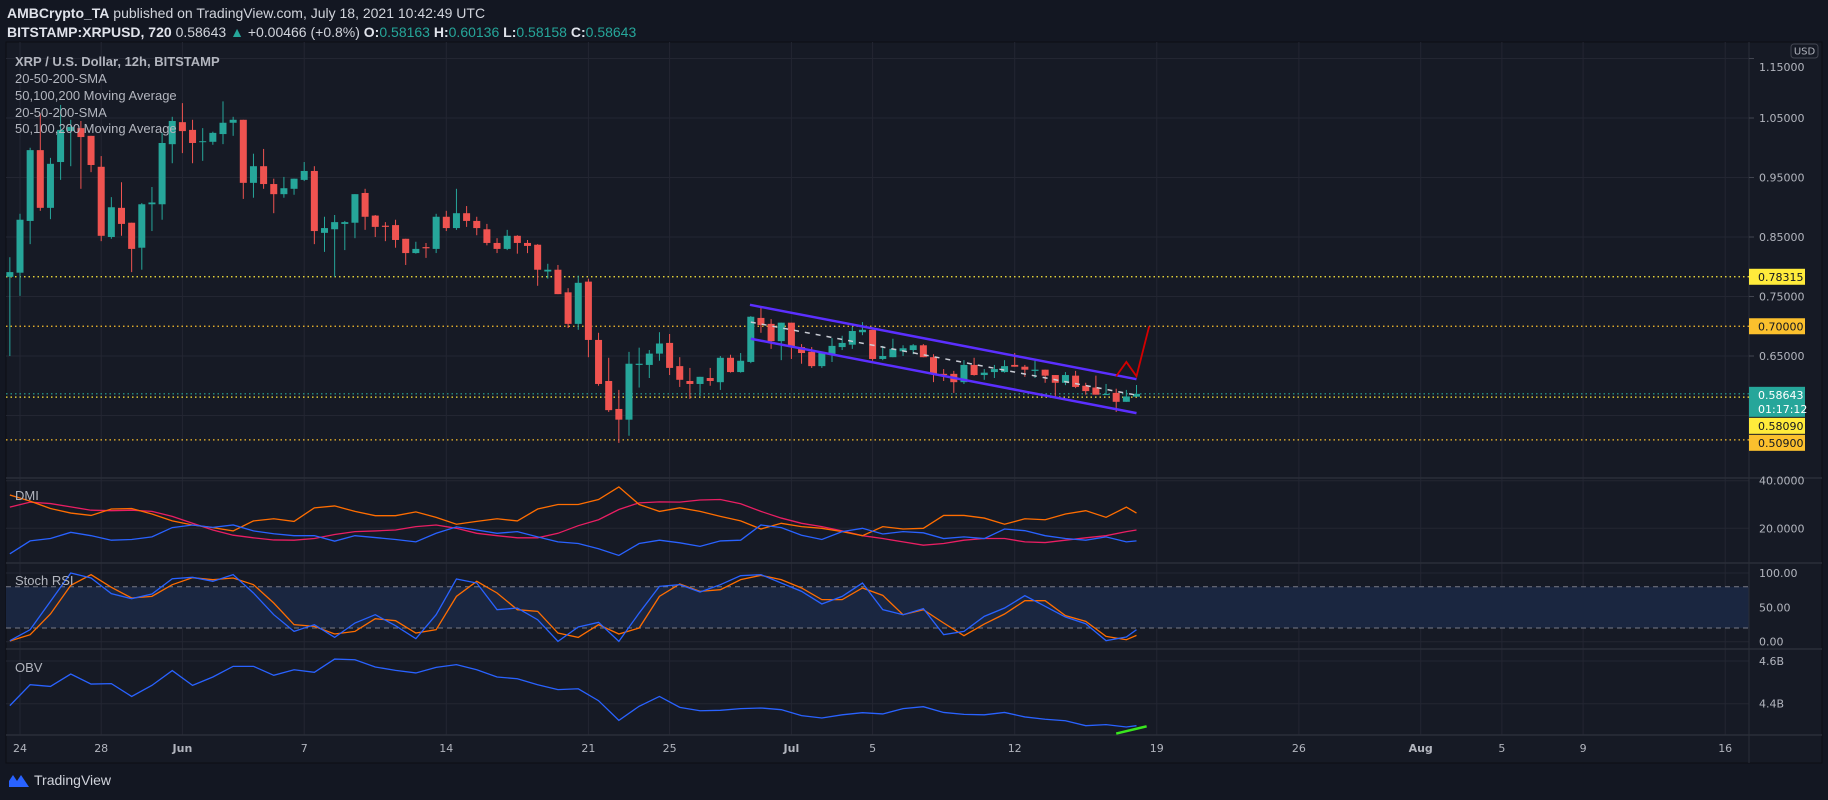  Describe the element at coordinates (1771, 661) in the screenshot. I see `obv-tick-label: 4.6B` at that location.